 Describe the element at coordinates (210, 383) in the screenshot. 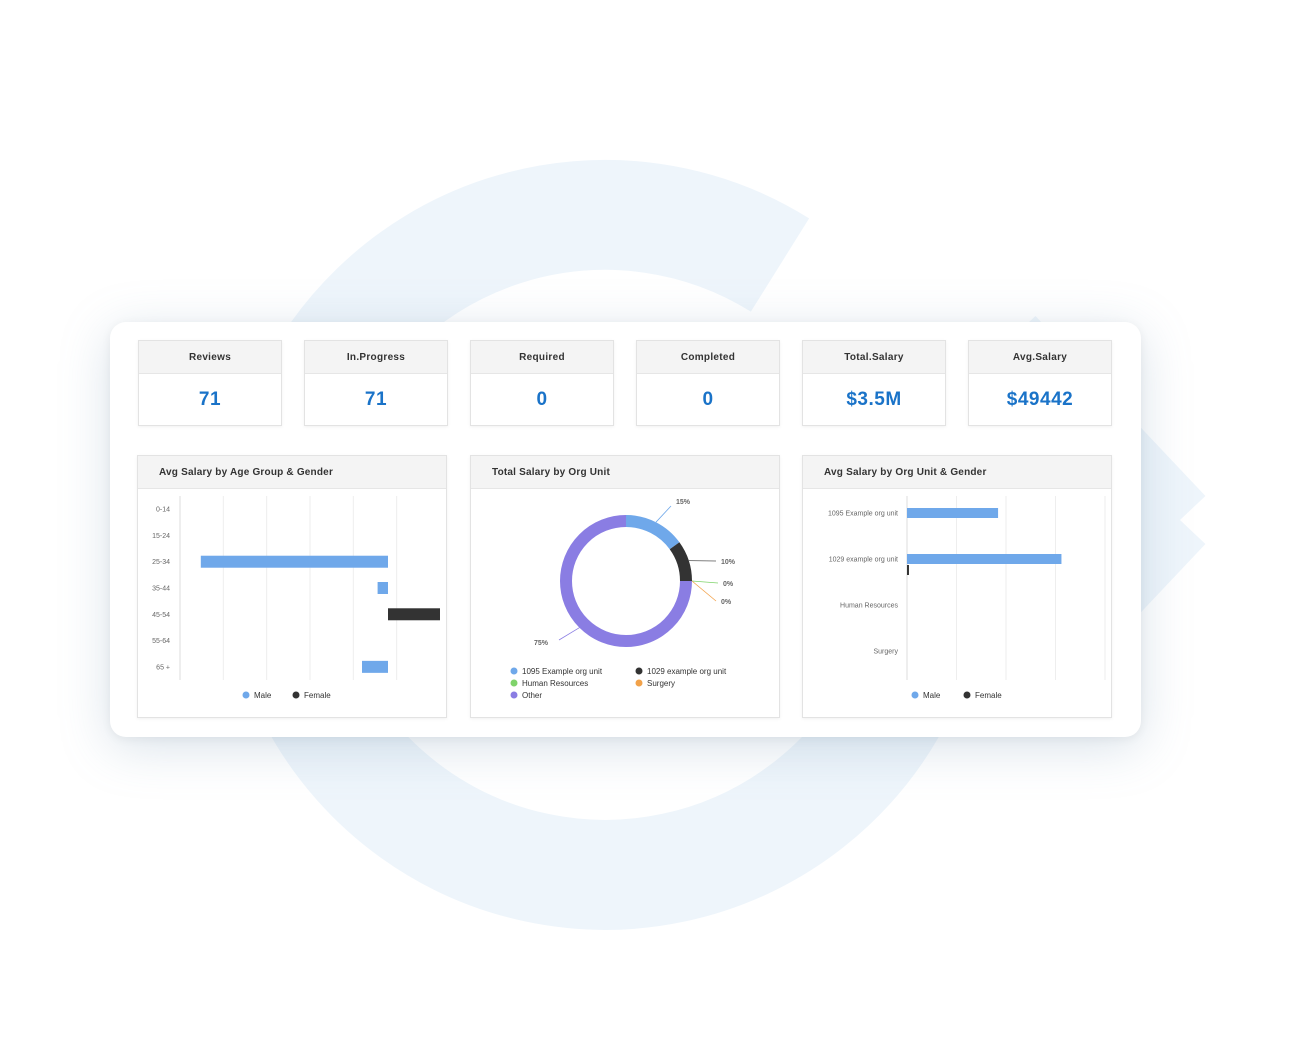

I see `kpi-reviews: Reviews 71` at that location.